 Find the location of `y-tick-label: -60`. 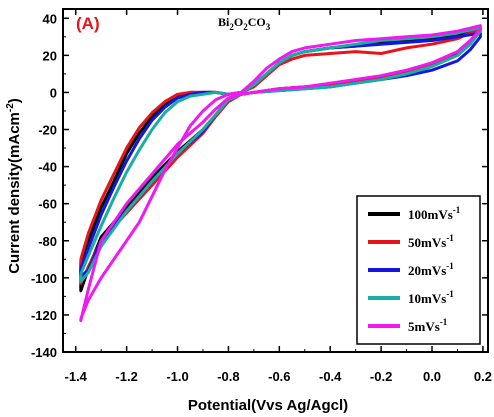

y-tick-label: -60 is located at coordinates (47, 204).